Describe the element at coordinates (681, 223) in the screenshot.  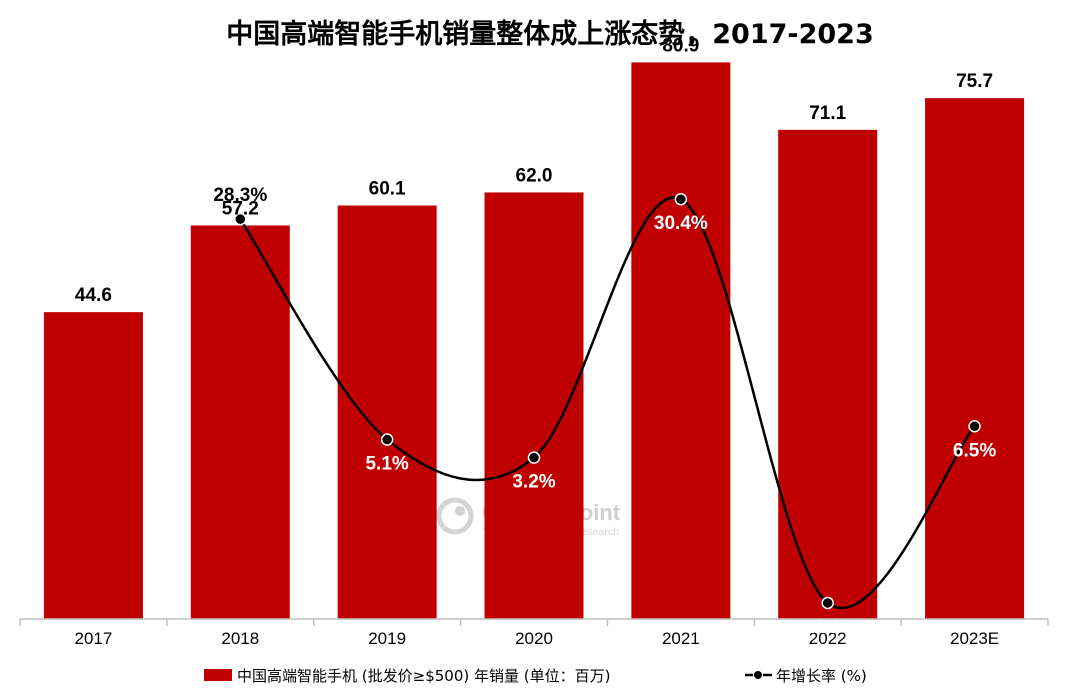
I see `growth-rate-label: 30.4%` at that location.